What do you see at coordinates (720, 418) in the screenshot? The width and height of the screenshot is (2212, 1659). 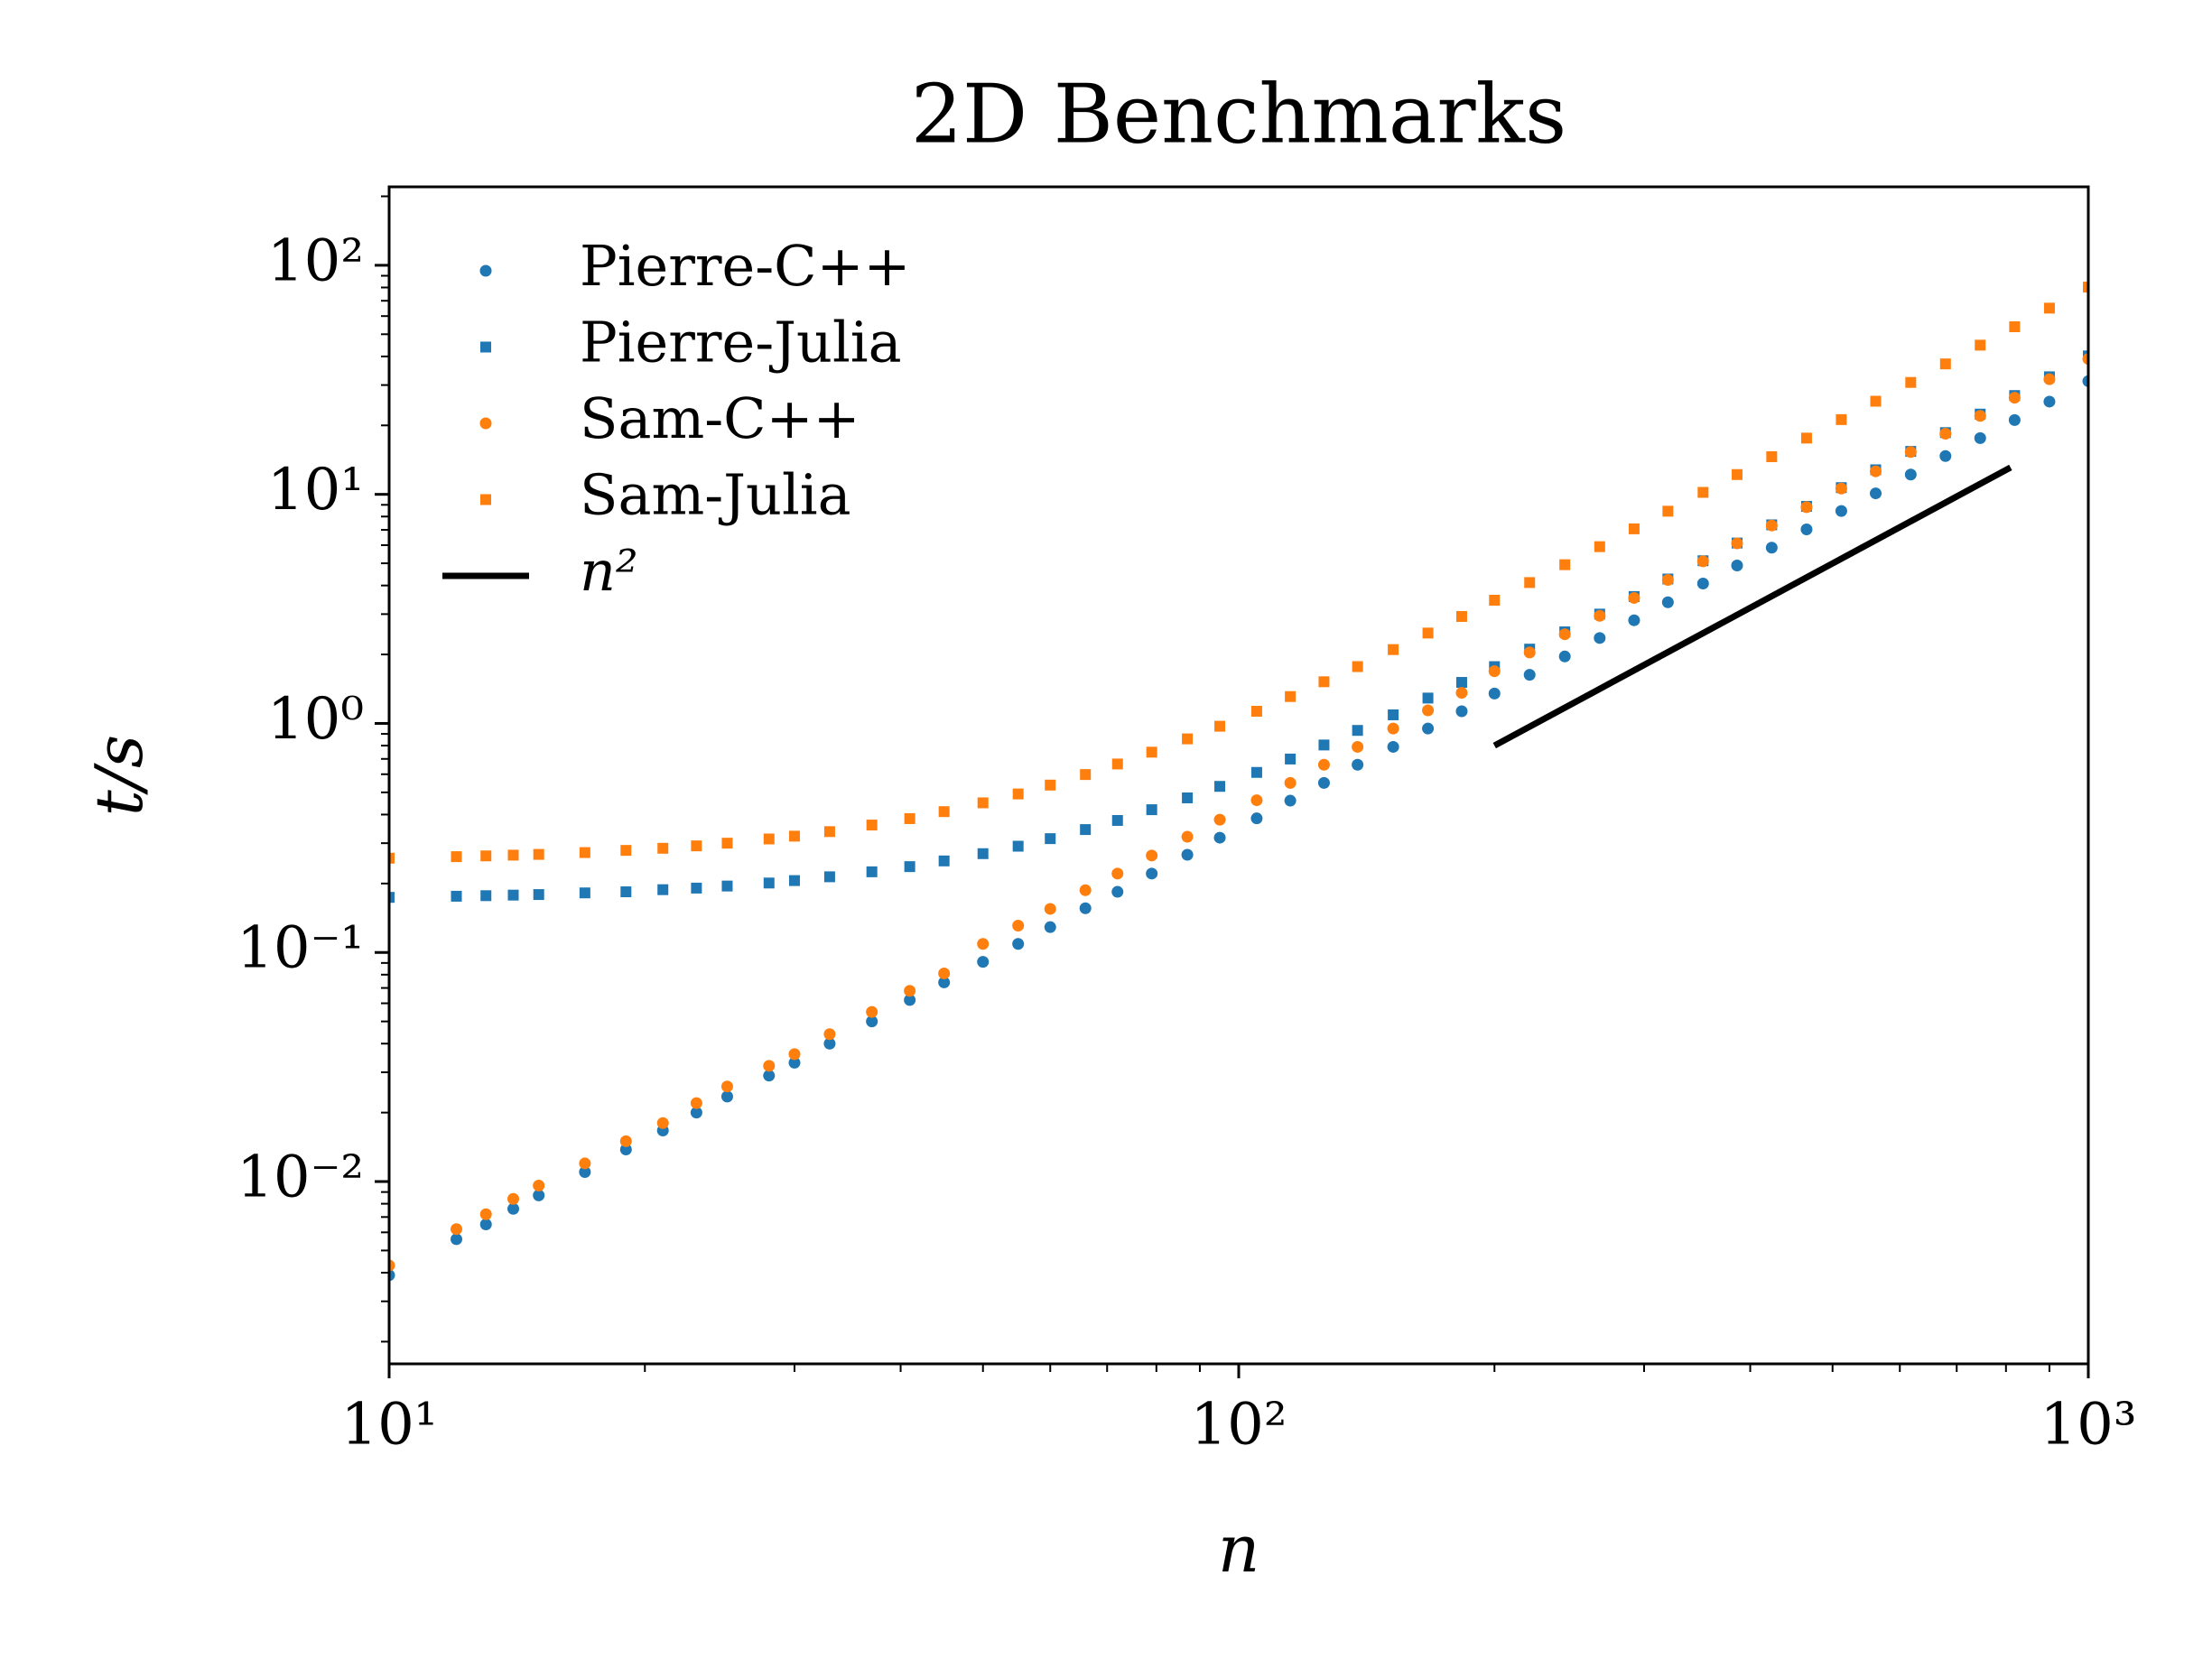 I see `legend-label: Sam-C++` at bounding box center [720, 418].